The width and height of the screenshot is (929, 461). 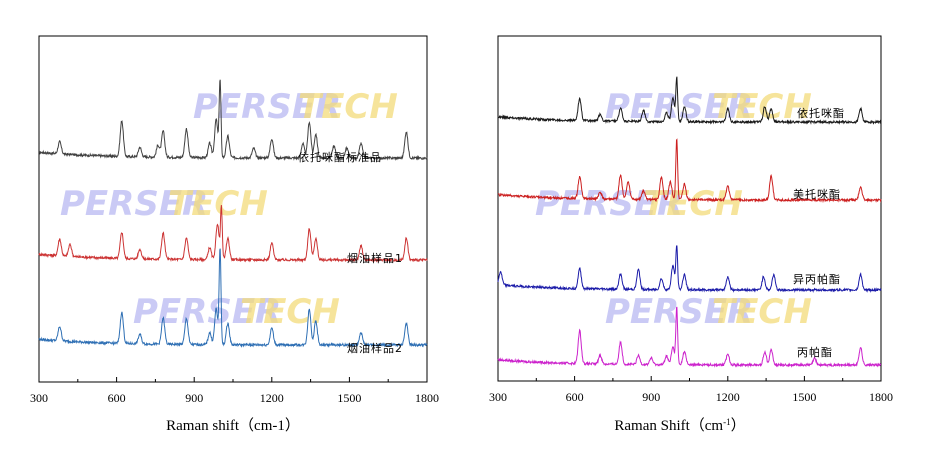 I want to click on left-x-axis-title: Raman shift（cm-1）, so click(x=233, y=425).